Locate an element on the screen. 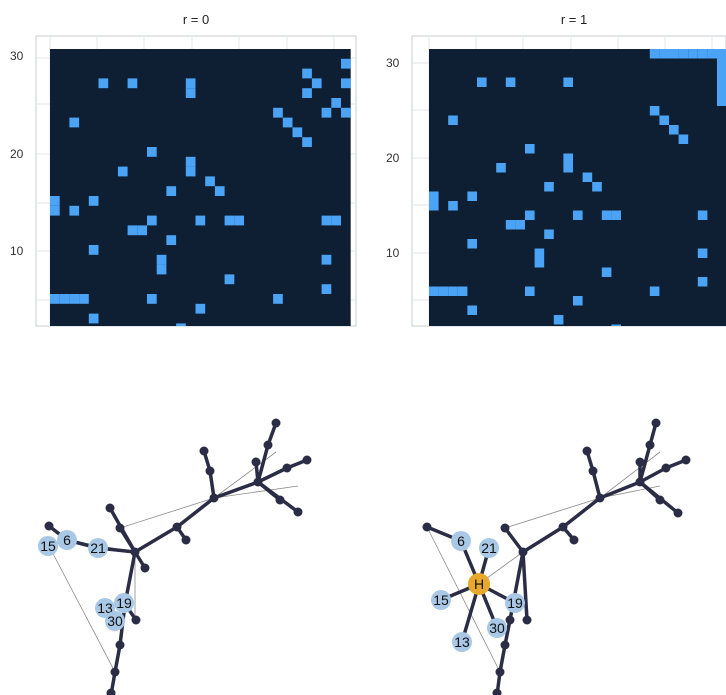  panel-title-r0: r = 0 is located at coordinates (196, 19).